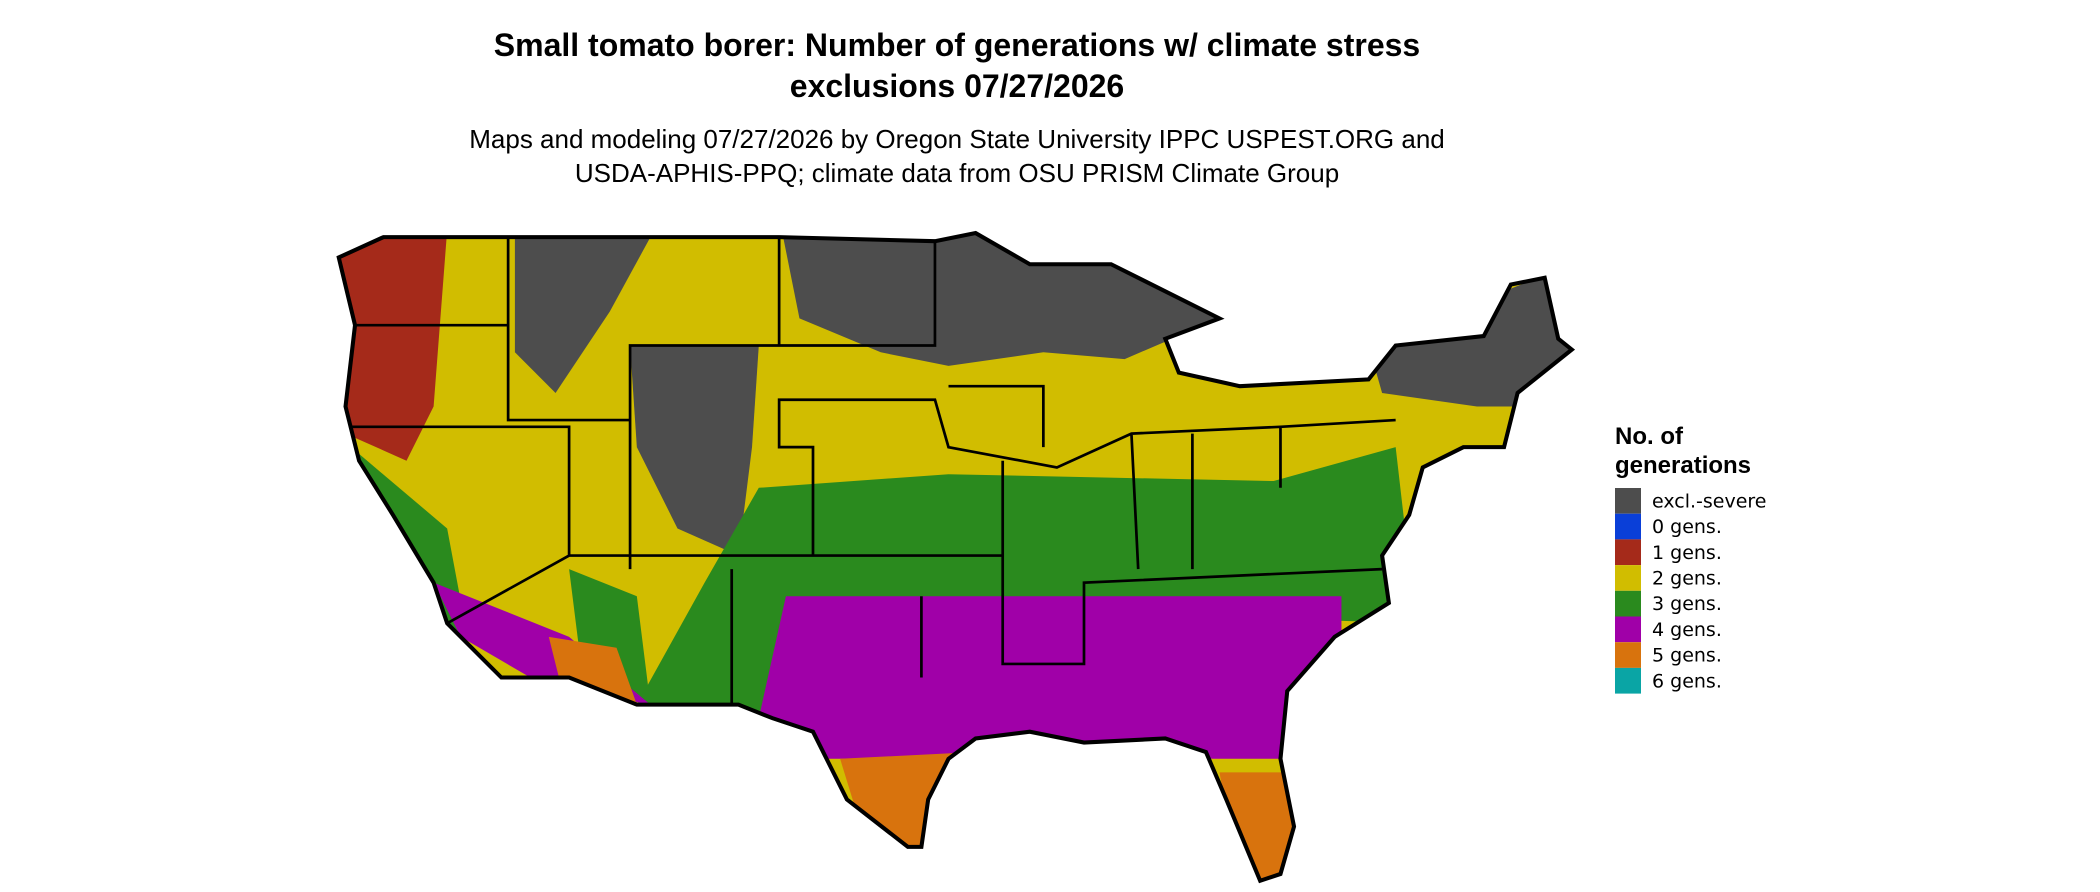  Describe the element at coordinates (1687, 656) in the screenshot. I see `legend-label: 5 gens.` at that location.